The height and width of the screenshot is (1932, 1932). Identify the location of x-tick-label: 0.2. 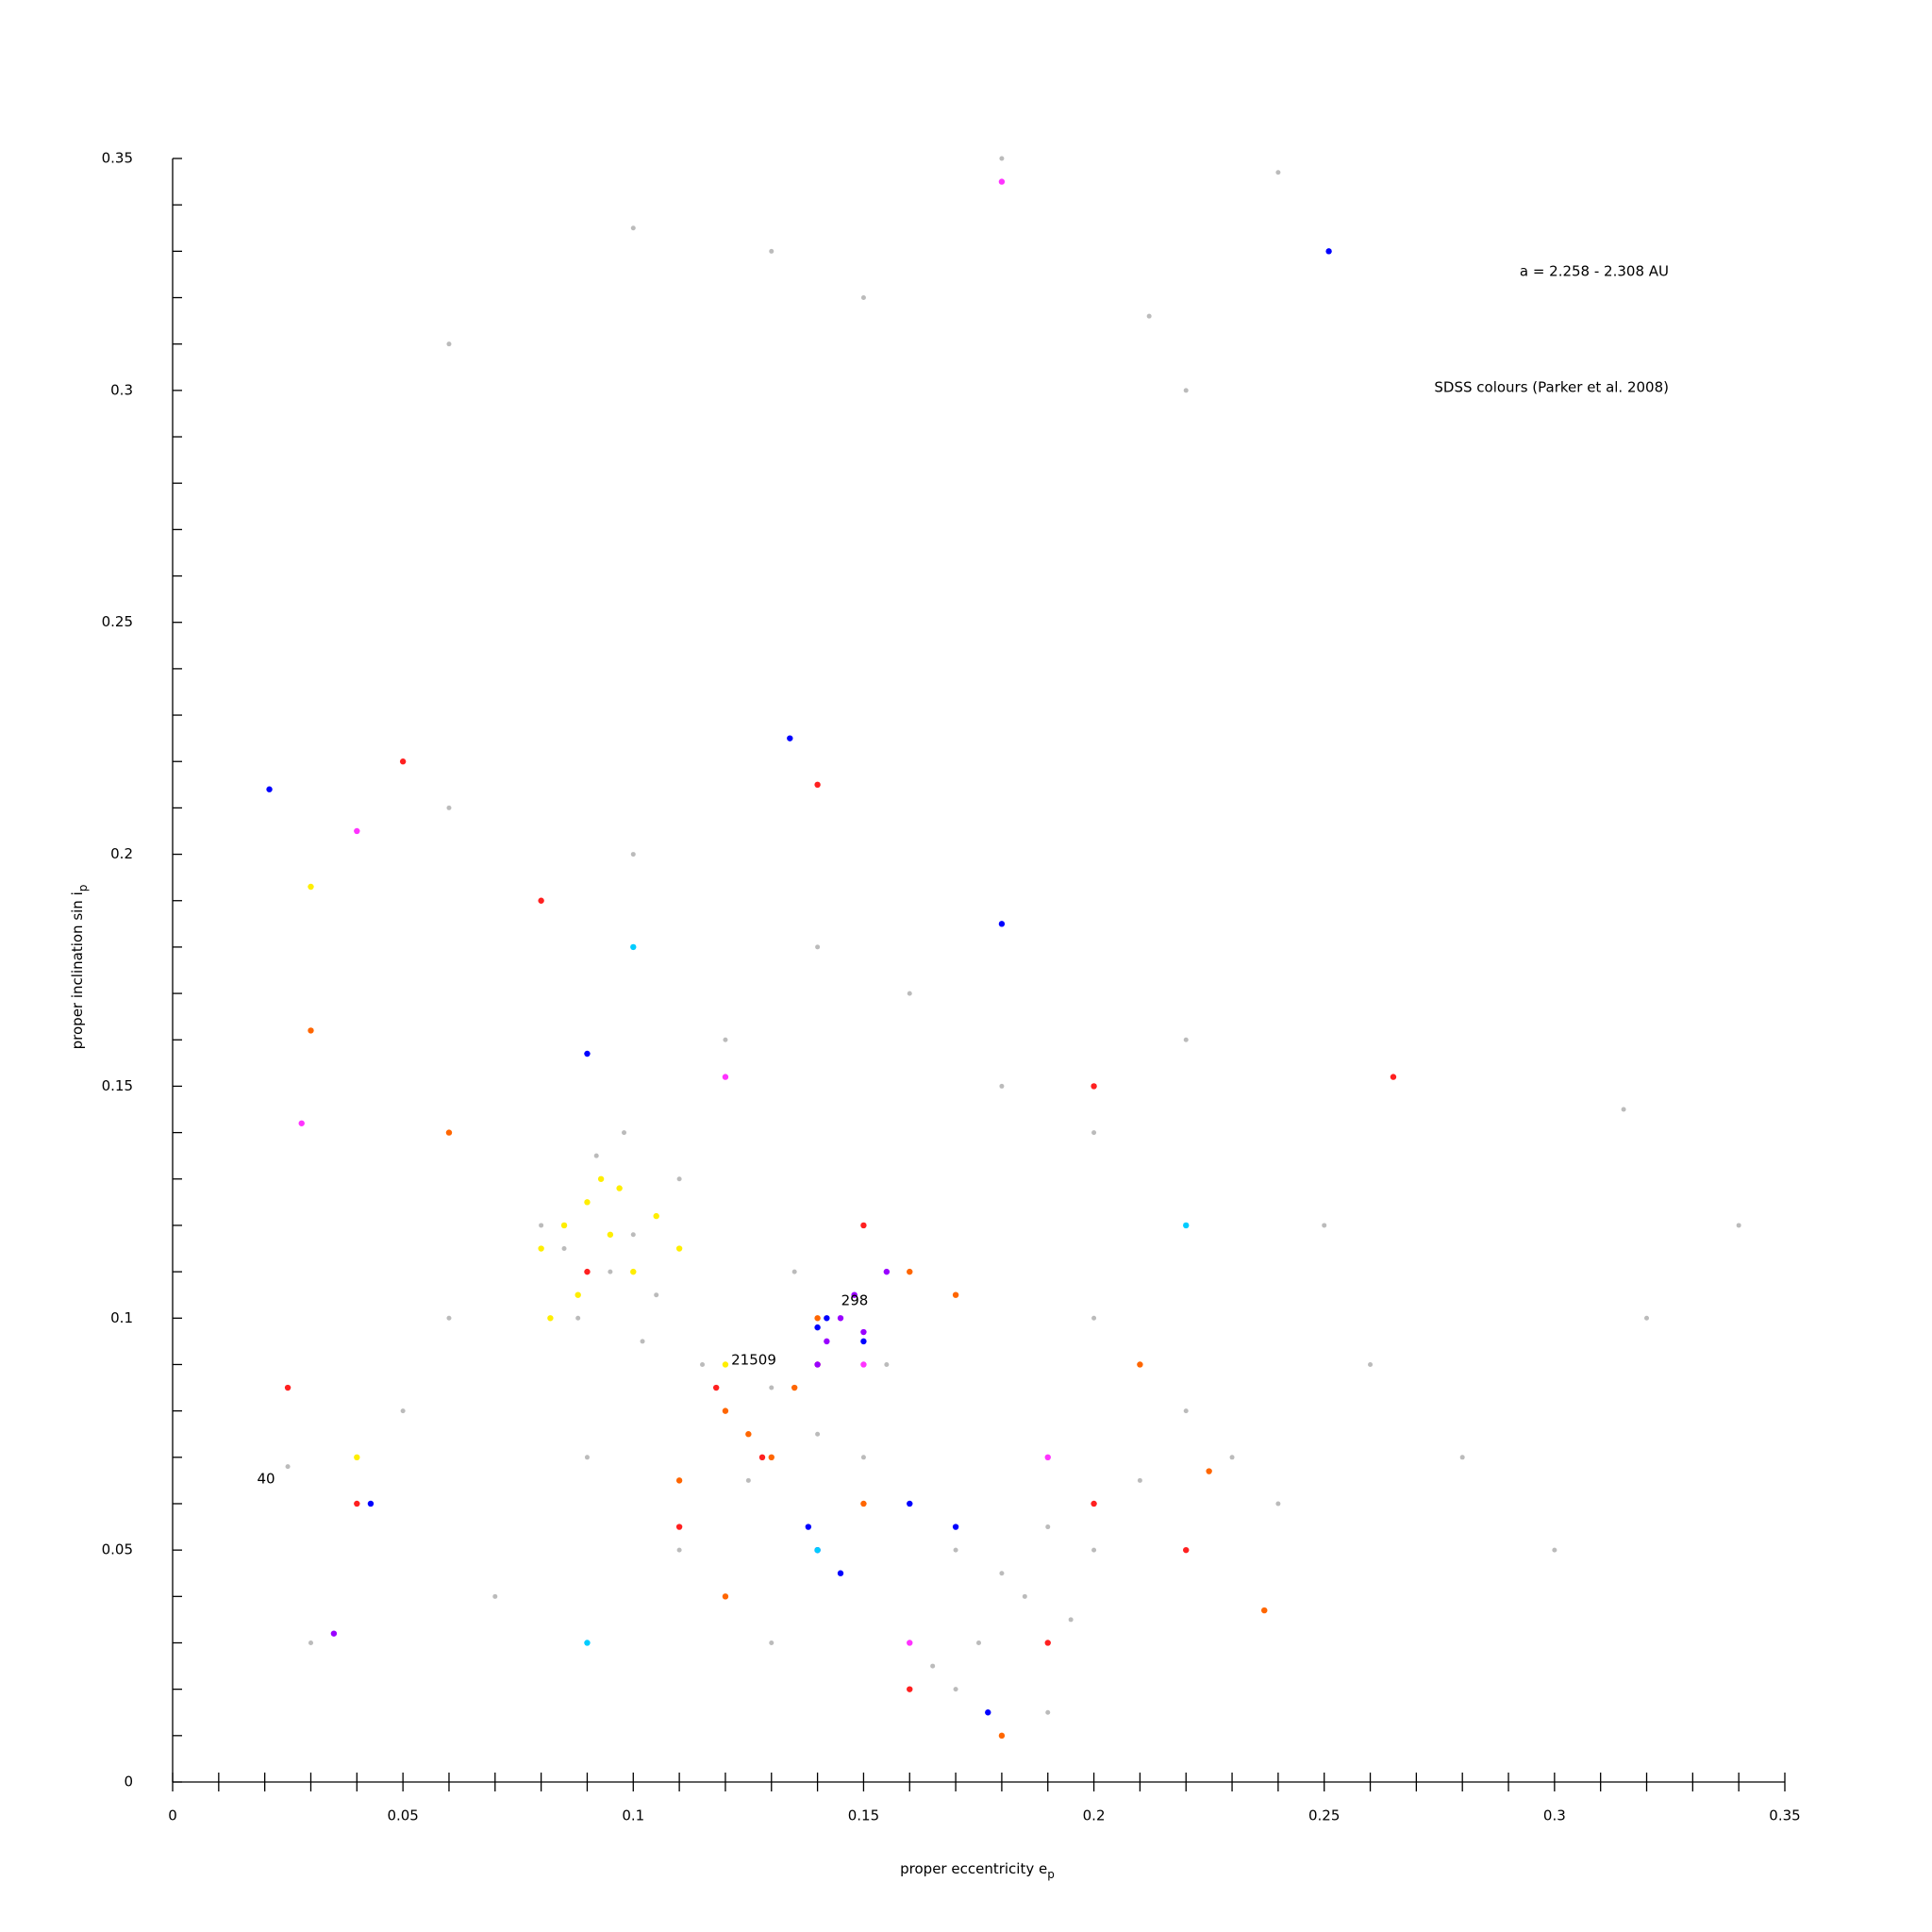
(1094, 1816).